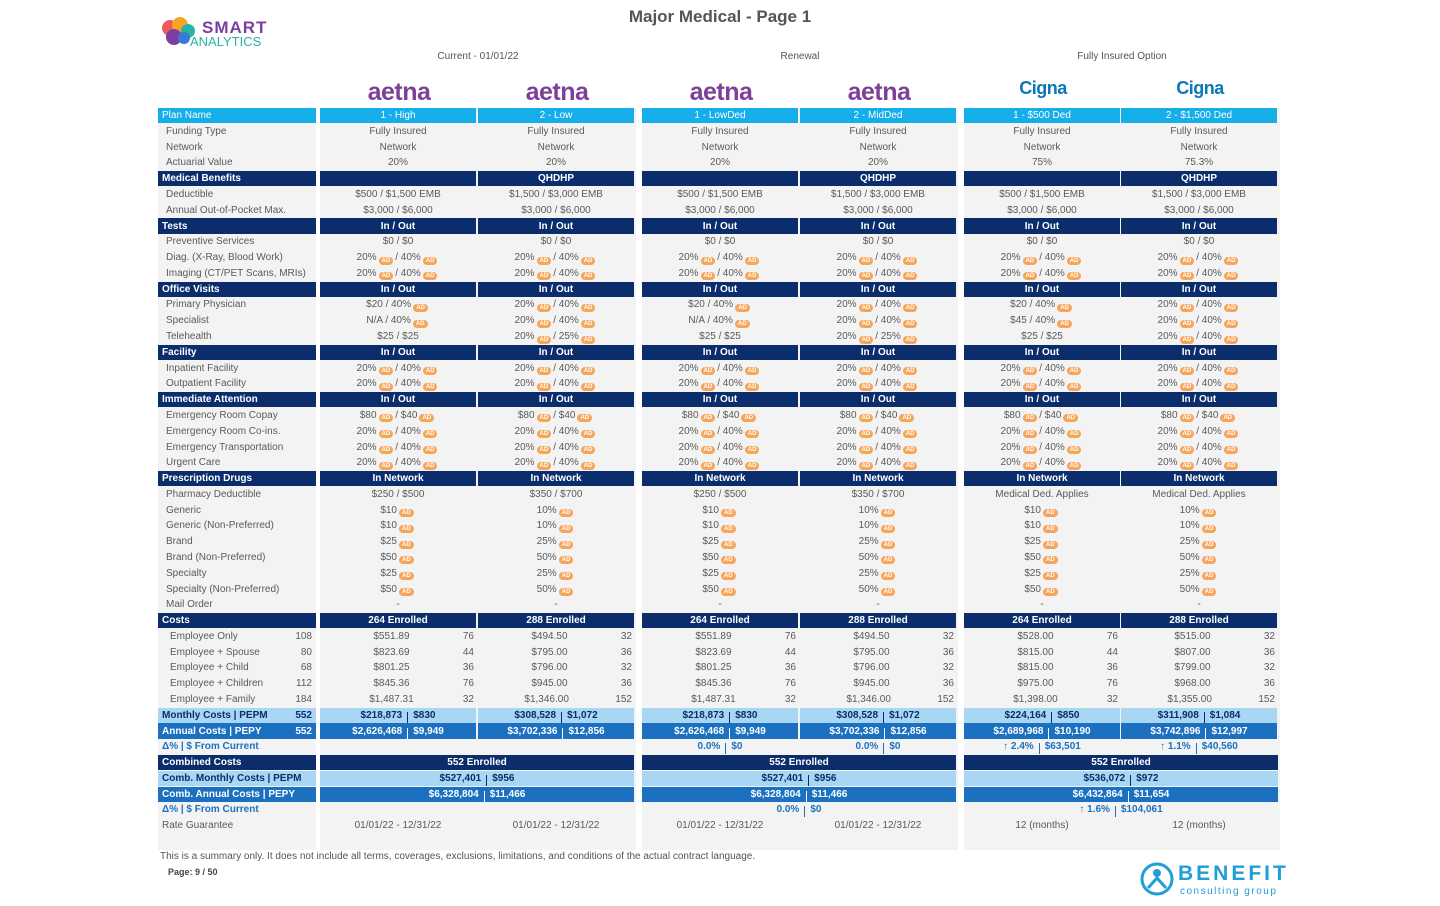  What do you see at coordinates (212, 731) in the screenshot?
I see `summary-label-text: Annual Costs | PEPY` at bounding box center [212, 731].